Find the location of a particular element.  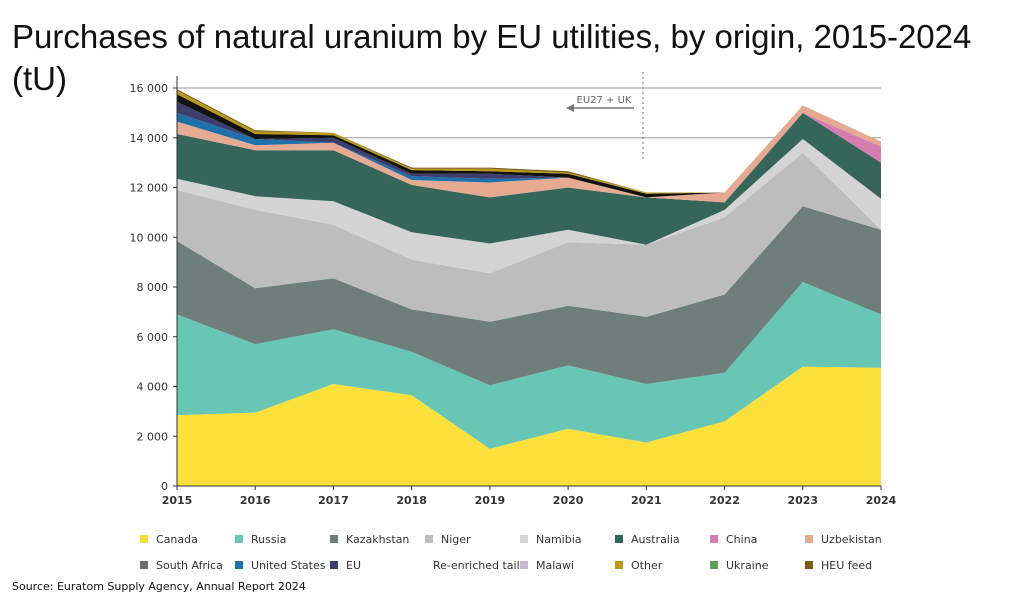

annotation-layer: EU27 + UK is located at coordinates (605, 116).